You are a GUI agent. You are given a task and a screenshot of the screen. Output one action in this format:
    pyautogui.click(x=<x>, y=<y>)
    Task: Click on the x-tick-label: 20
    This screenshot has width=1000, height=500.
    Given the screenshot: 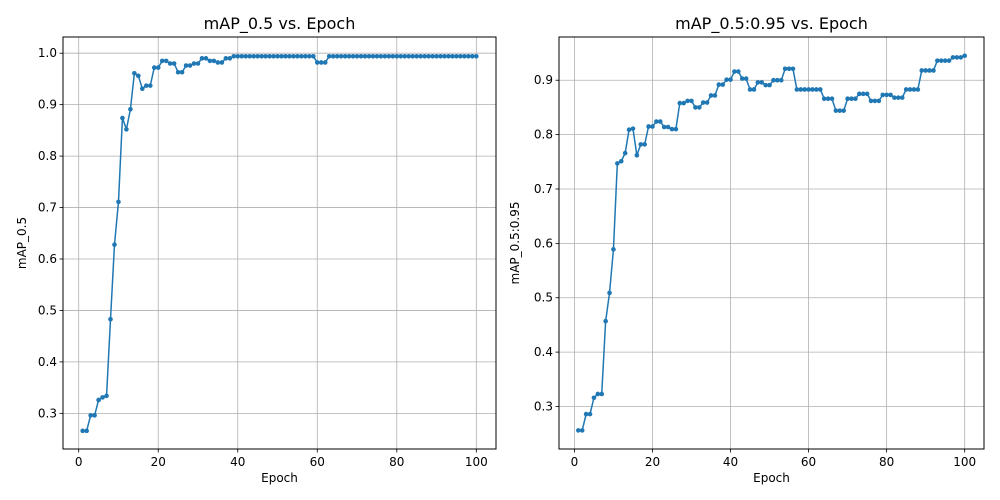 What is the action you would take?
    pyautogui.click(x=158, y=462)
    